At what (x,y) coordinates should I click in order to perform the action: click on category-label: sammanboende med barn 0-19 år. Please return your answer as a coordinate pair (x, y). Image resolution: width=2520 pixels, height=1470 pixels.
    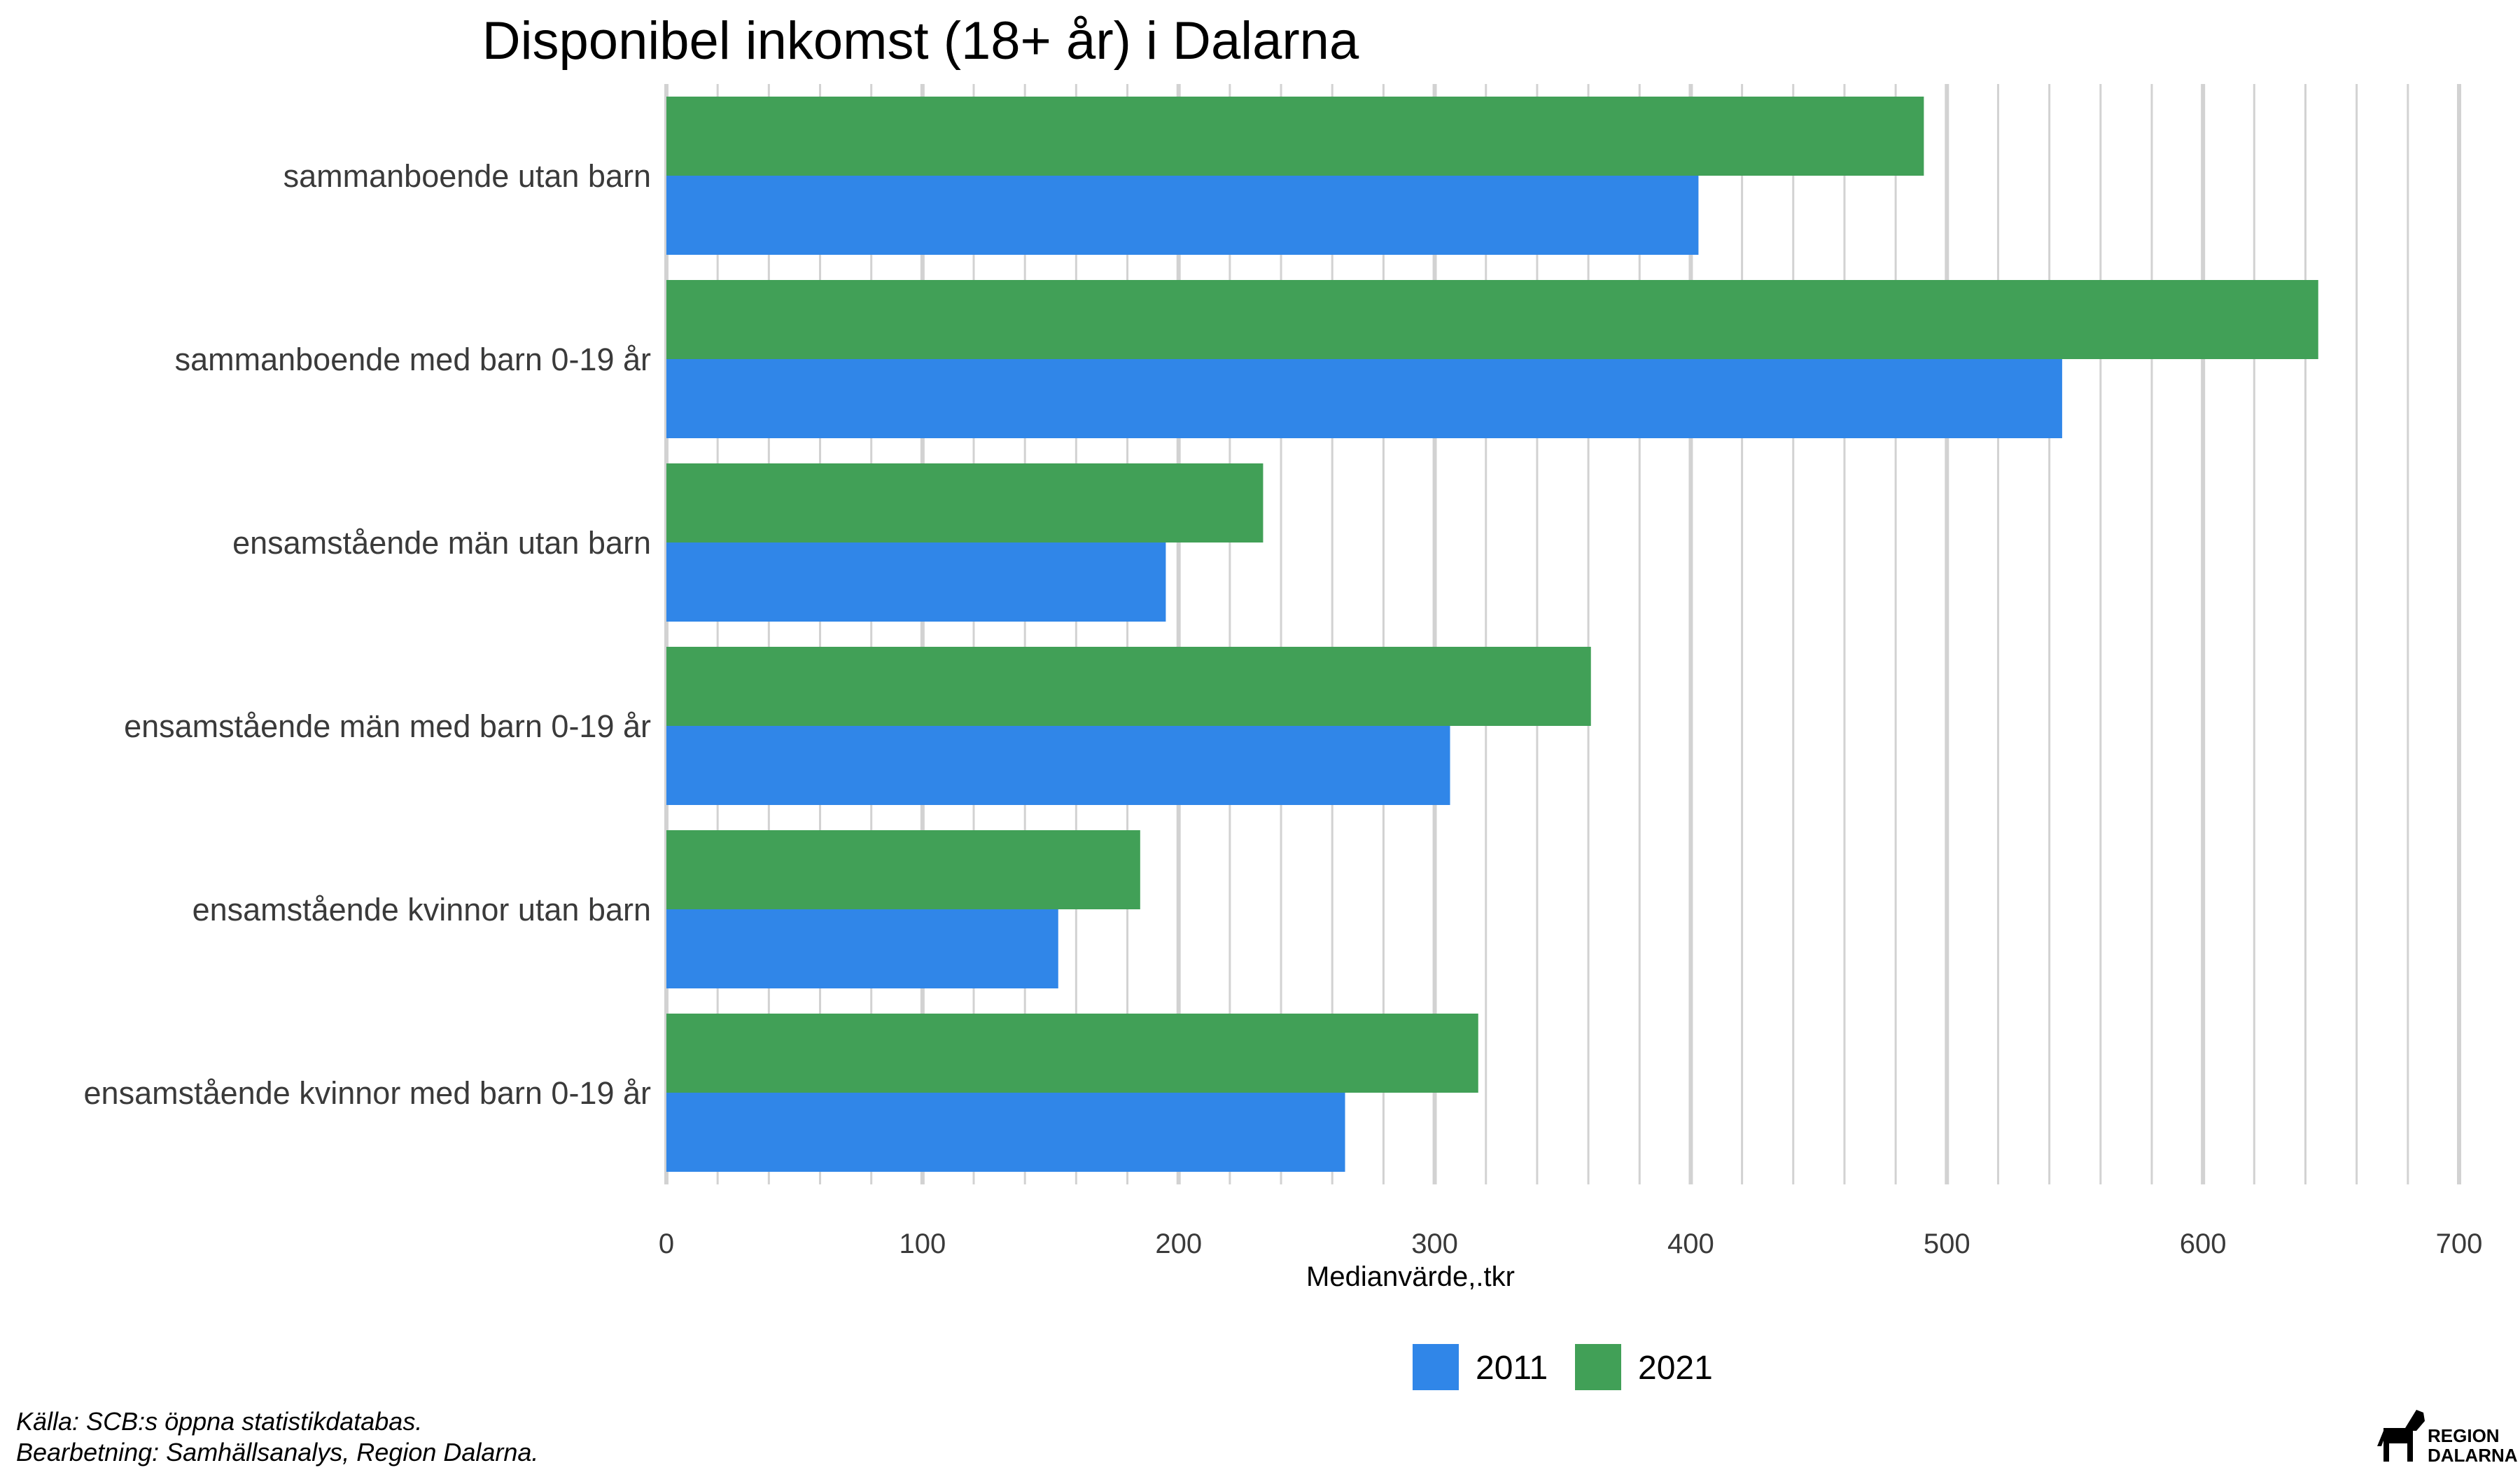
    Looking at the image, I should click on (413, 359).